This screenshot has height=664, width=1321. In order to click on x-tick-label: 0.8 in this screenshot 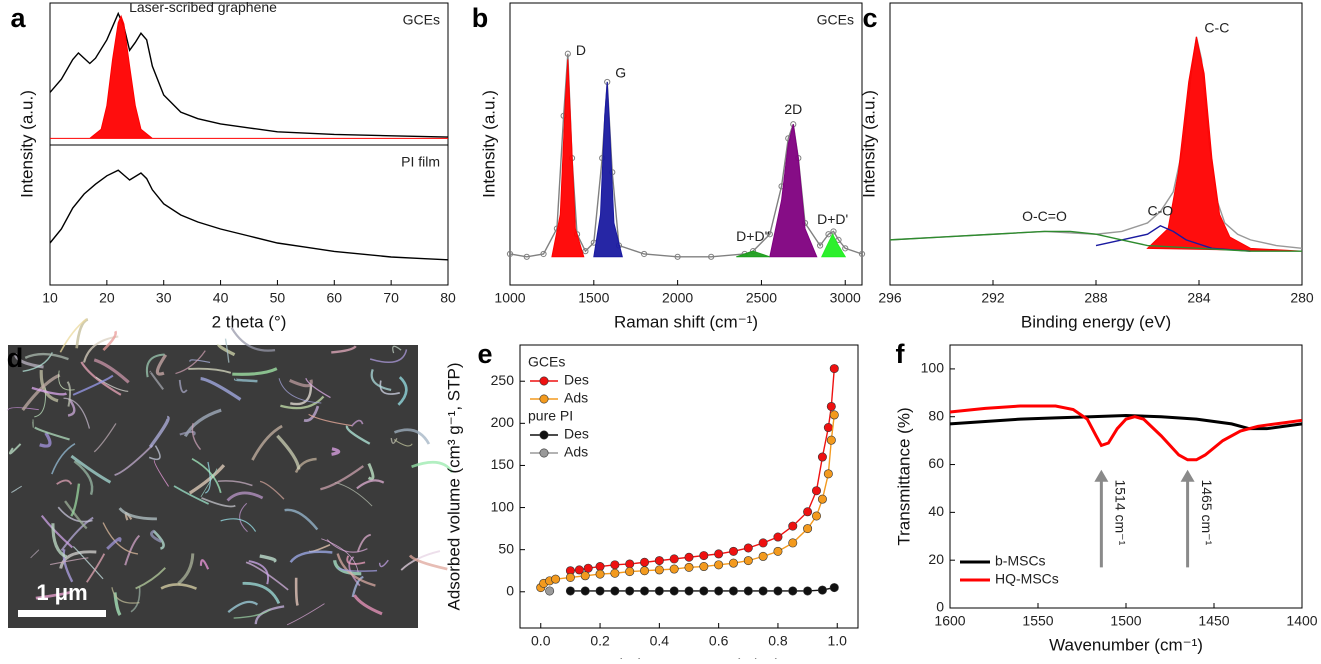, I will do `click(778, 641)`.